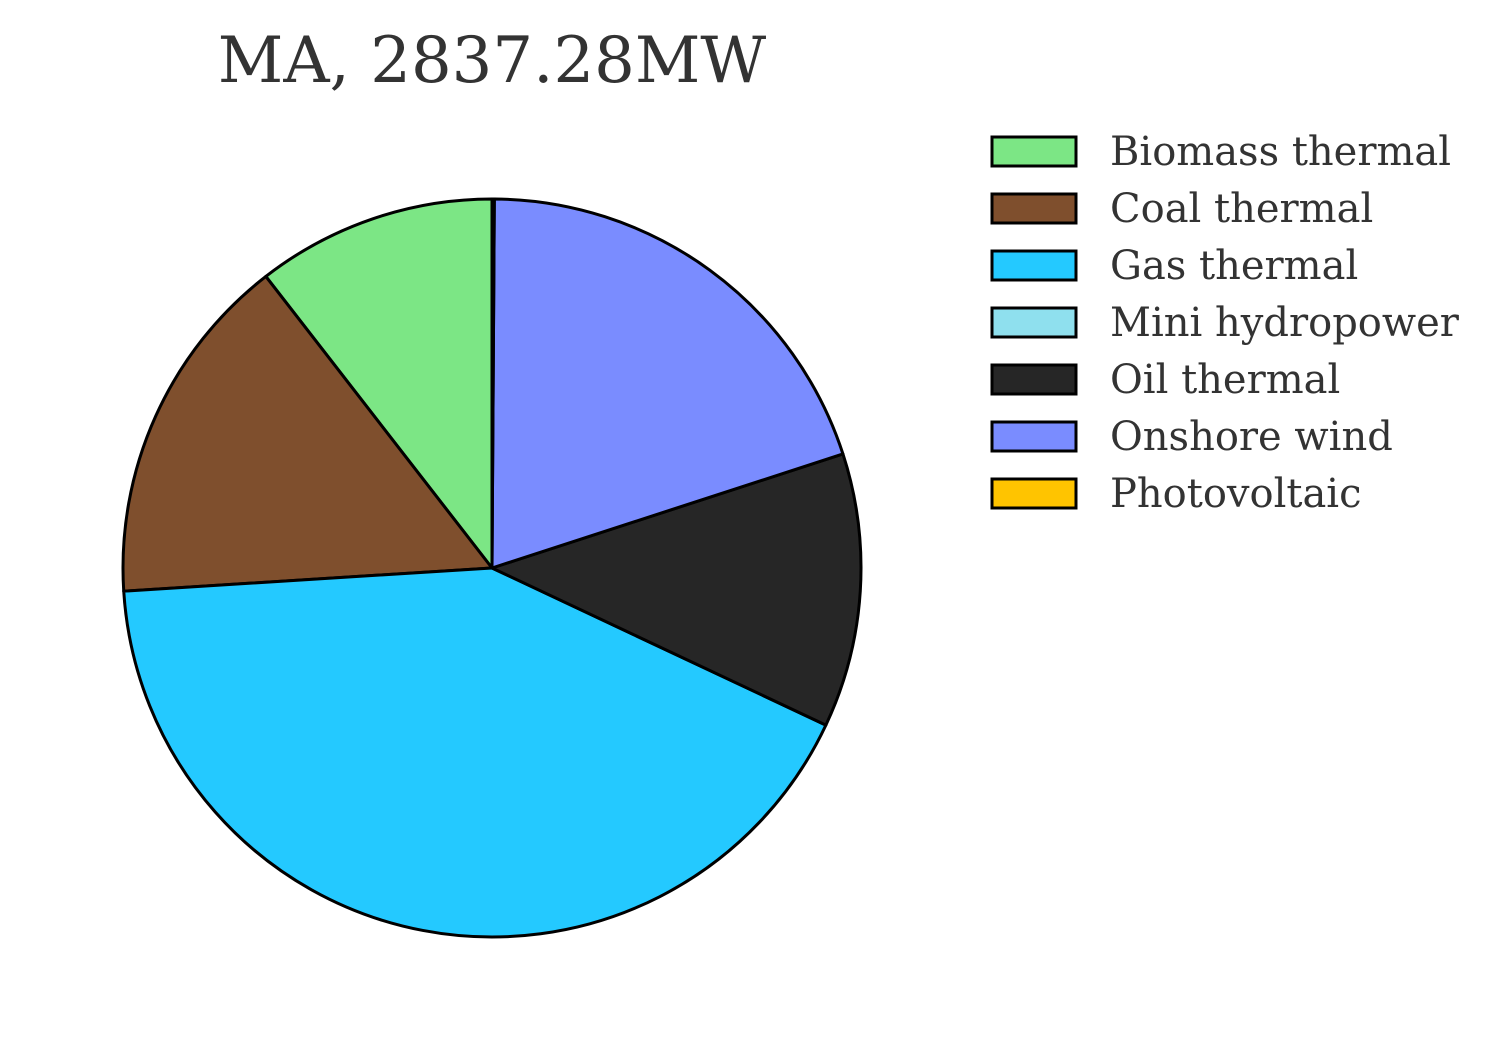 Image resolution: width=1511 pixels, height=1060 pixels. What do you see at coordinates (1280, 152) in the screenshot?
I see `legend-label-biomass-thermal: Biomass thermal` at bounding box center [1280, 152].